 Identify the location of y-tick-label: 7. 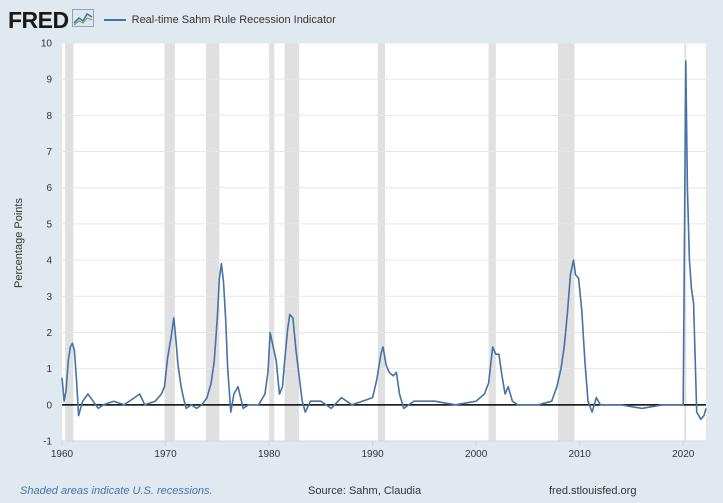
(49, 152).